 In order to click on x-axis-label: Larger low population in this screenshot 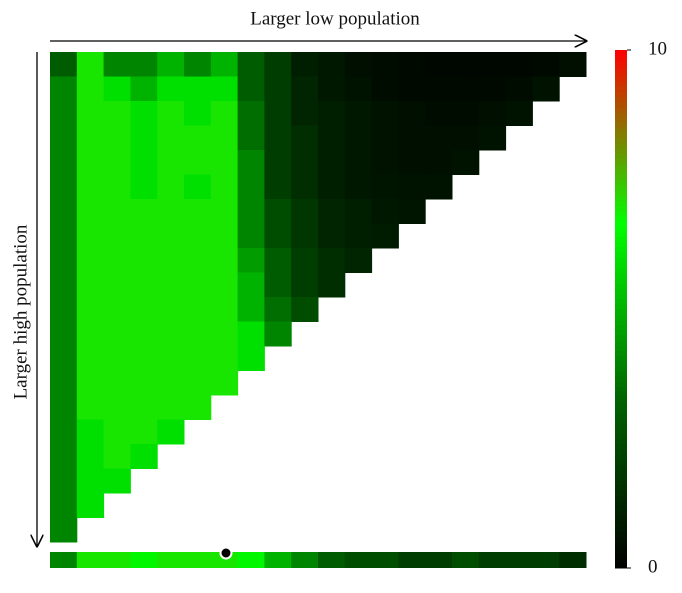, I will do `click(335, 18)`.